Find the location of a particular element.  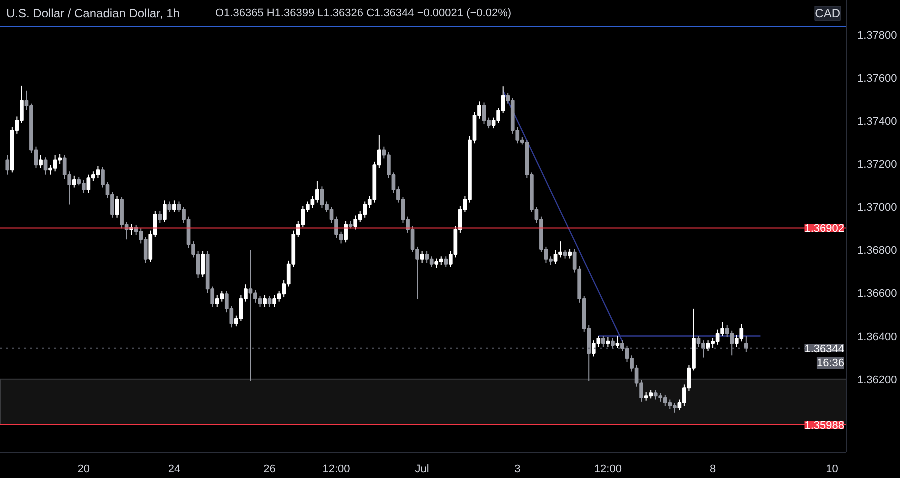

y-tick-label: 1.37200 is located at coordinates (878, 165).